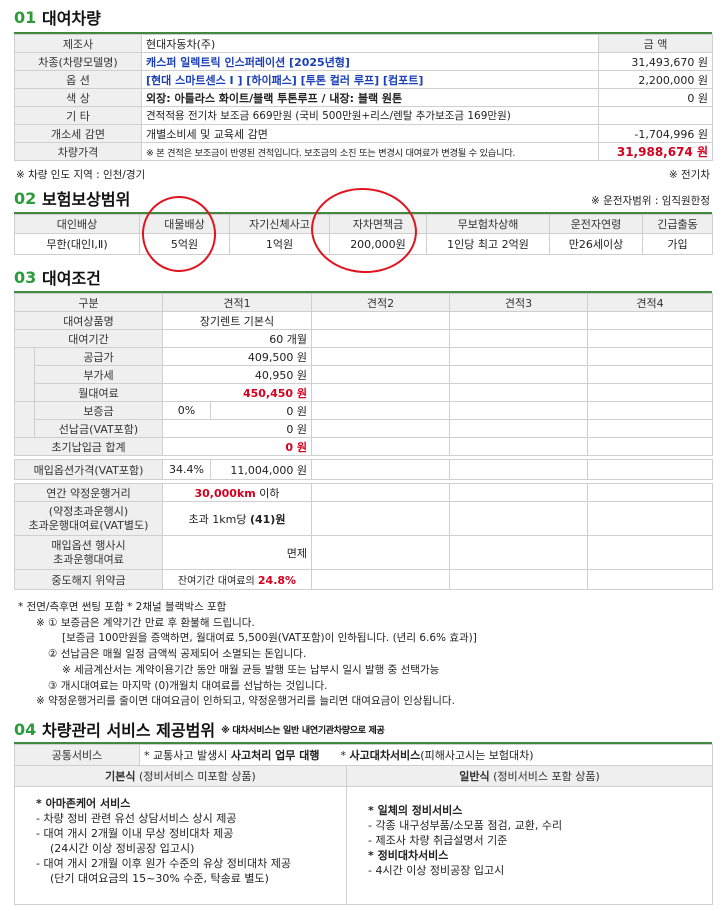 The image size is (726, 911). Describe the element at coordinates (88, 559) in the screenshot. I see `buyout-excess-label-line: 초과운행대여료` at that location.